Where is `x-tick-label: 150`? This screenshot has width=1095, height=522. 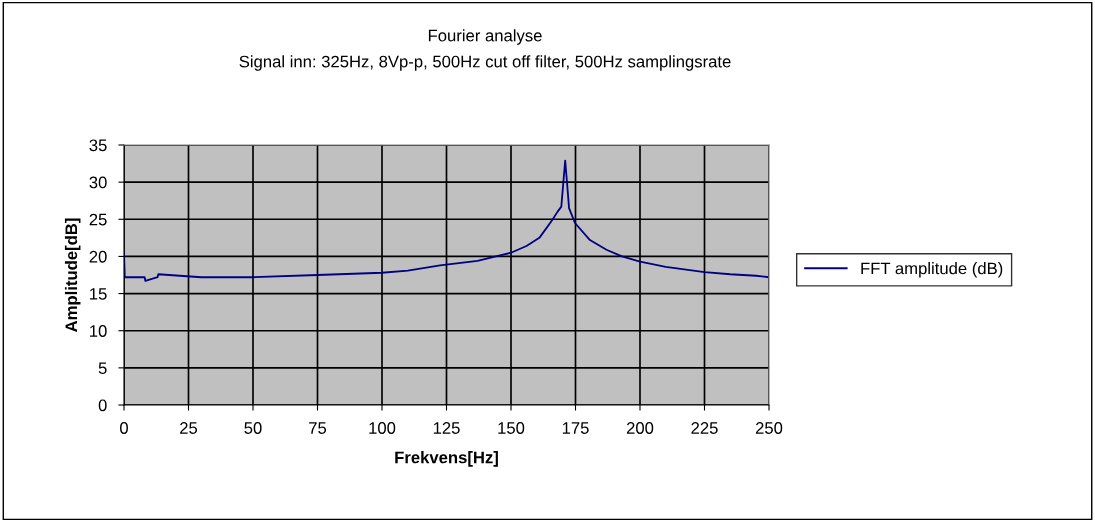
x-tick-label: 150 is located at coordinates (511, 428).